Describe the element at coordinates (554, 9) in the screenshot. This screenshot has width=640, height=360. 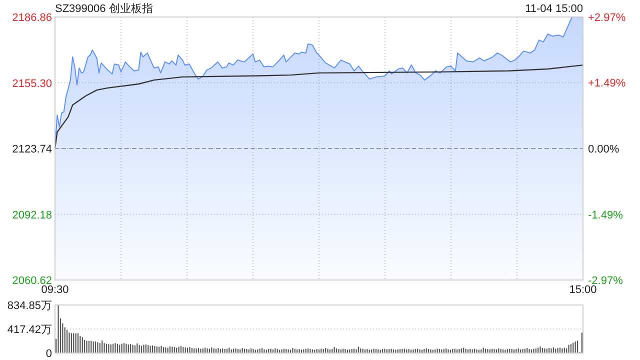
I see `text: 11-04 15:00` at that location.